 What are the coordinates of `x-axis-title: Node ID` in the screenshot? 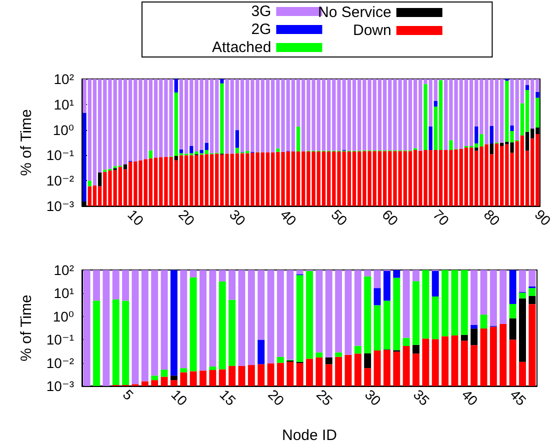 It's located at (310, 435).